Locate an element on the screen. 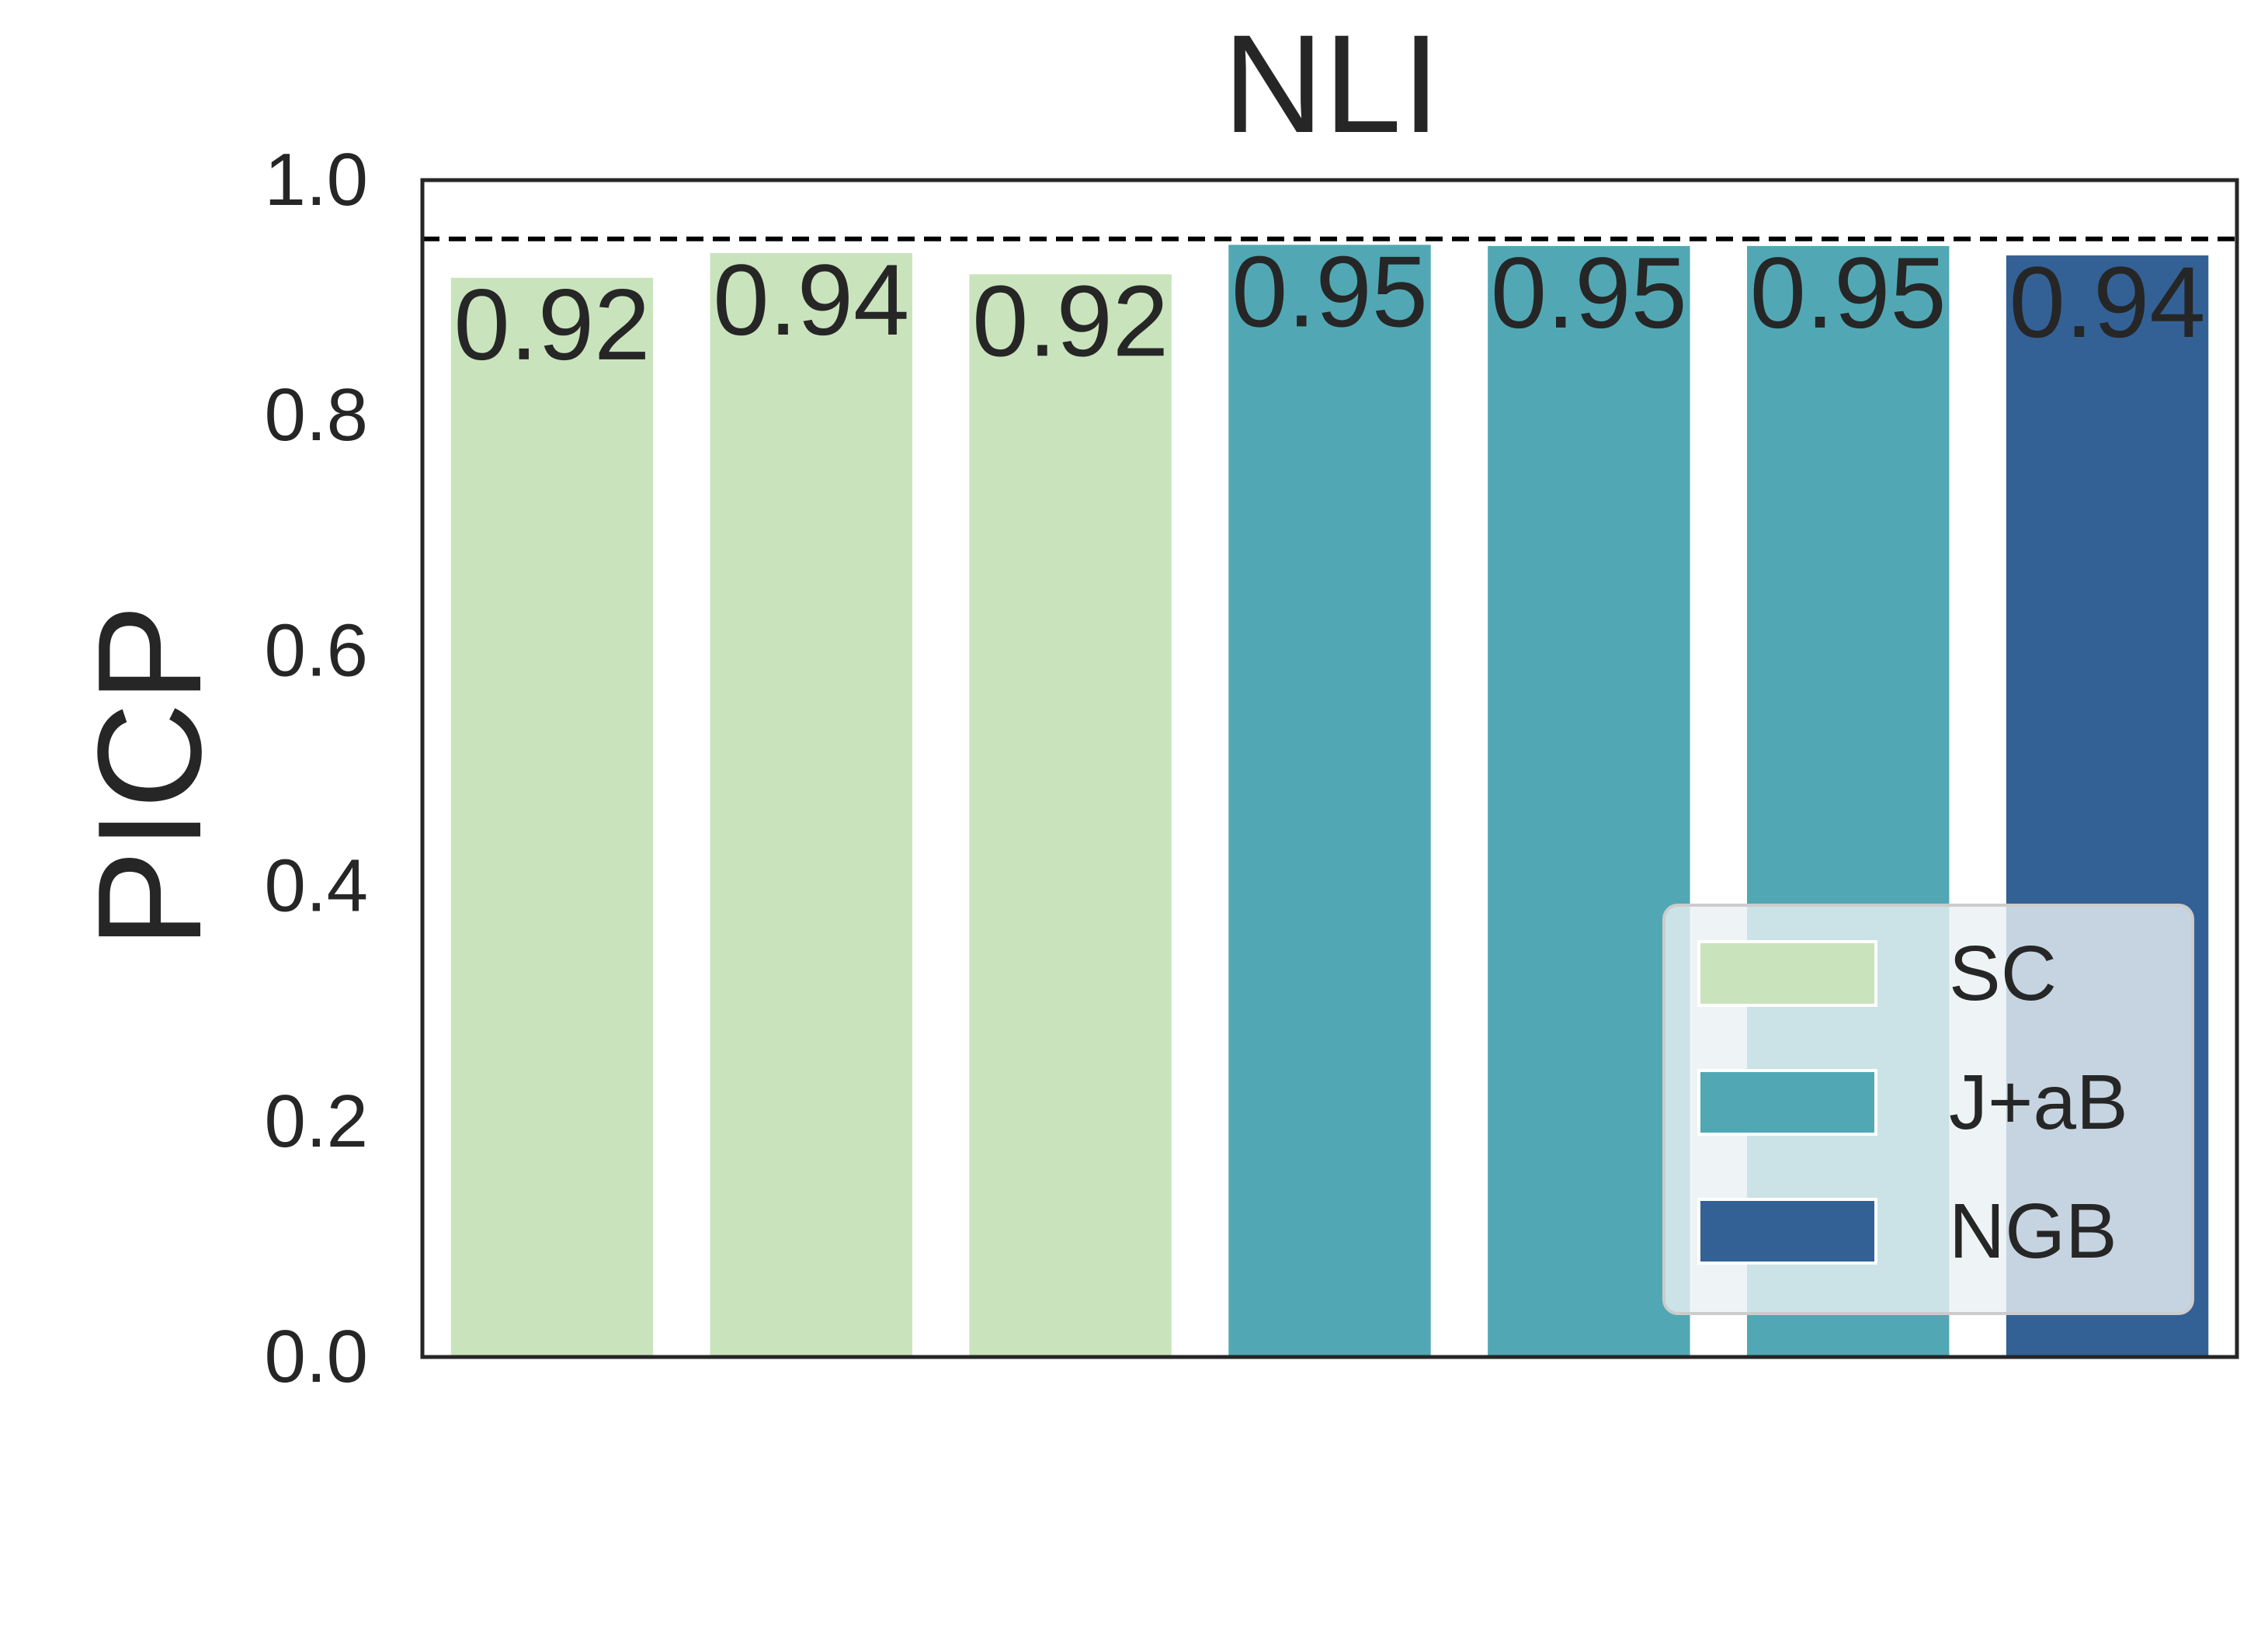 The width and height of the screenshot is (2268, 1645). legend: SC J+aB NGB is located at coordinates (1928, 1109).